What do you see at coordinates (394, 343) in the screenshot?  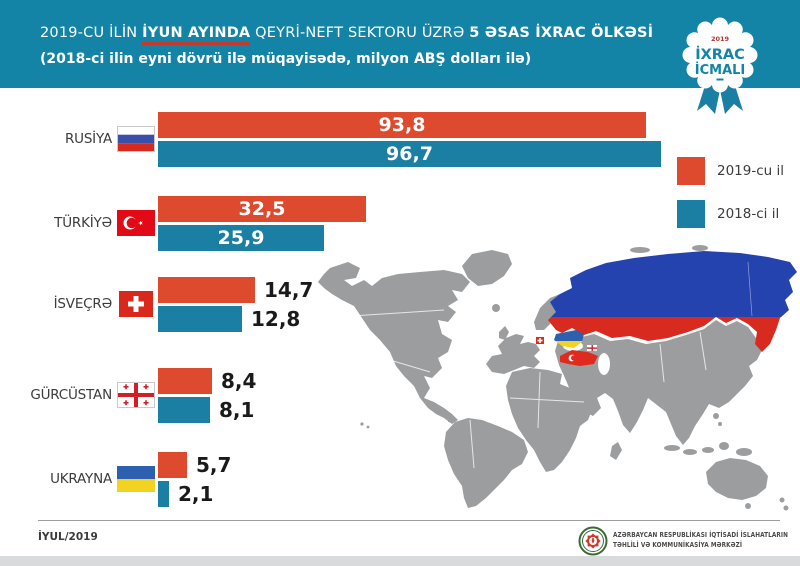 I see `map-north-america` at bounding box center [394, 343].